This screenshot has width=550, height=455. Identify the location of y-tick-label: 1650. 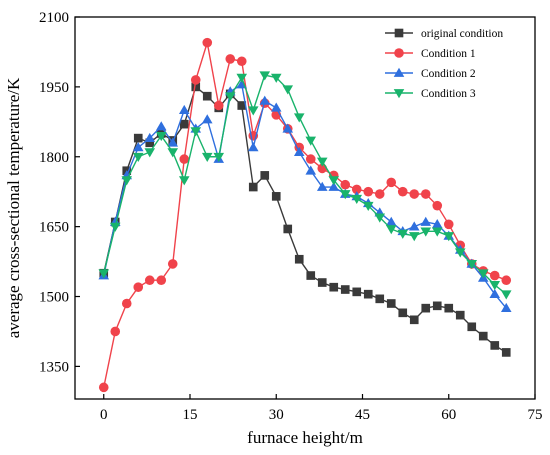
(54, 228).